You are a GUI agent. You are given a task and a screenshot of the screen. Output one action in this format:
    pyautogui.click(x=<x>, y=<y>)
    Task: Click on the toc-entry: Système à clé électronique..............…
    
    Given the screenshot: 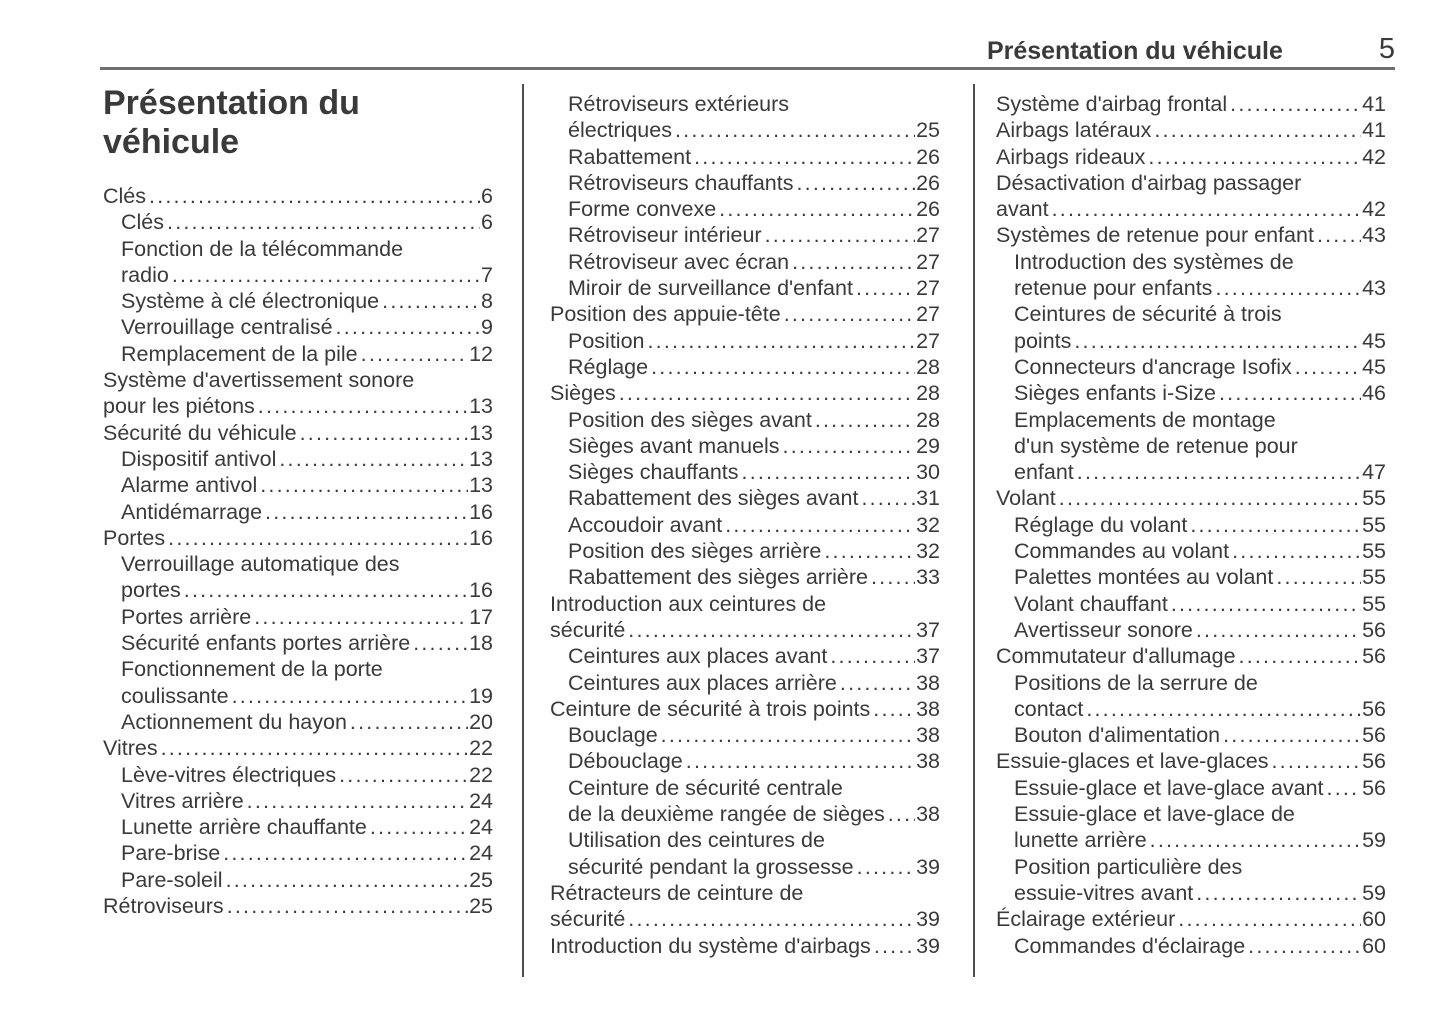 What is the action you would take?
    pyautogui.click(x=298, y=301)
    